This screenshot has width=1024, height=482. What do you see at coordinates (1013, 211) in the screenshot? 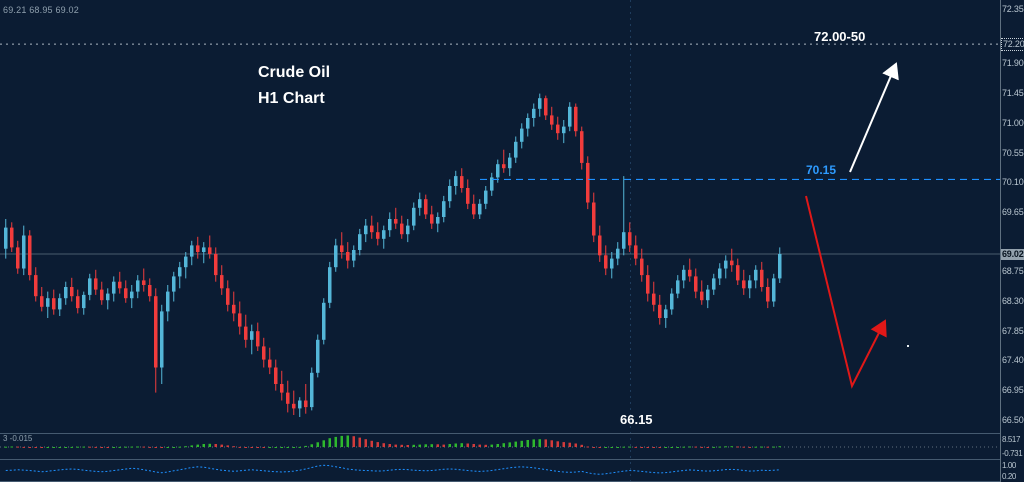
I see `price-axis-label: 69.65` at bounding box center [1013, 211].